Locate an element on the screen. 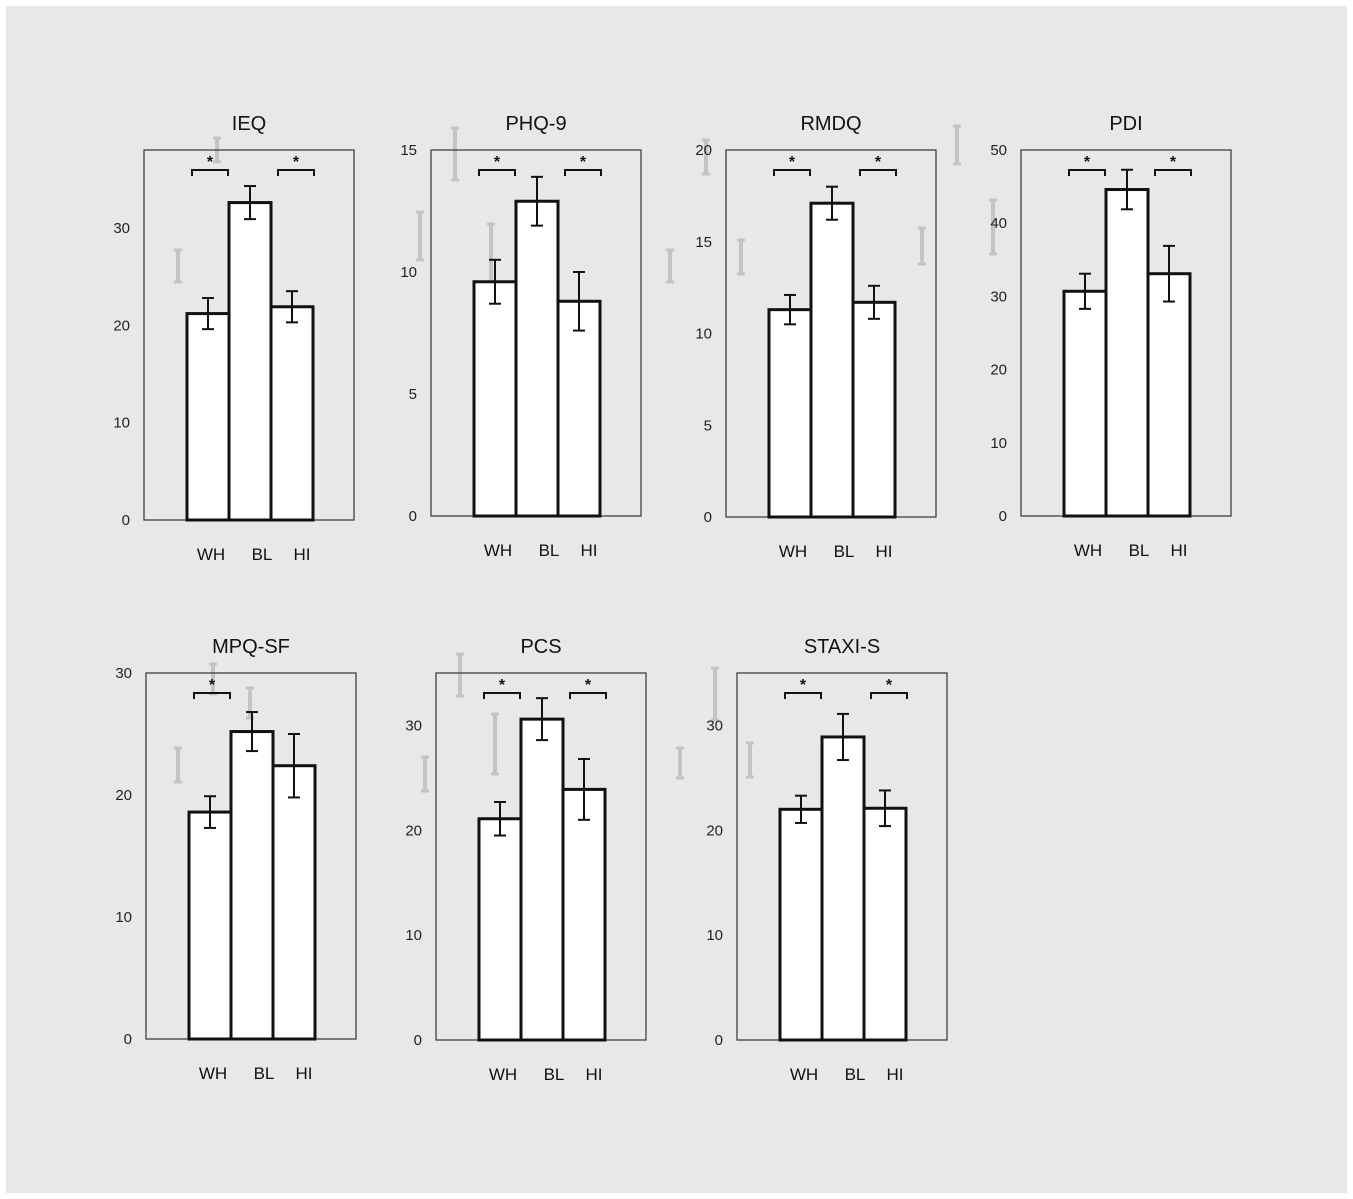  panel-3: RMDQ 0 5 10 15 20 WH BL HI * * is located at coordinates (816, 337).